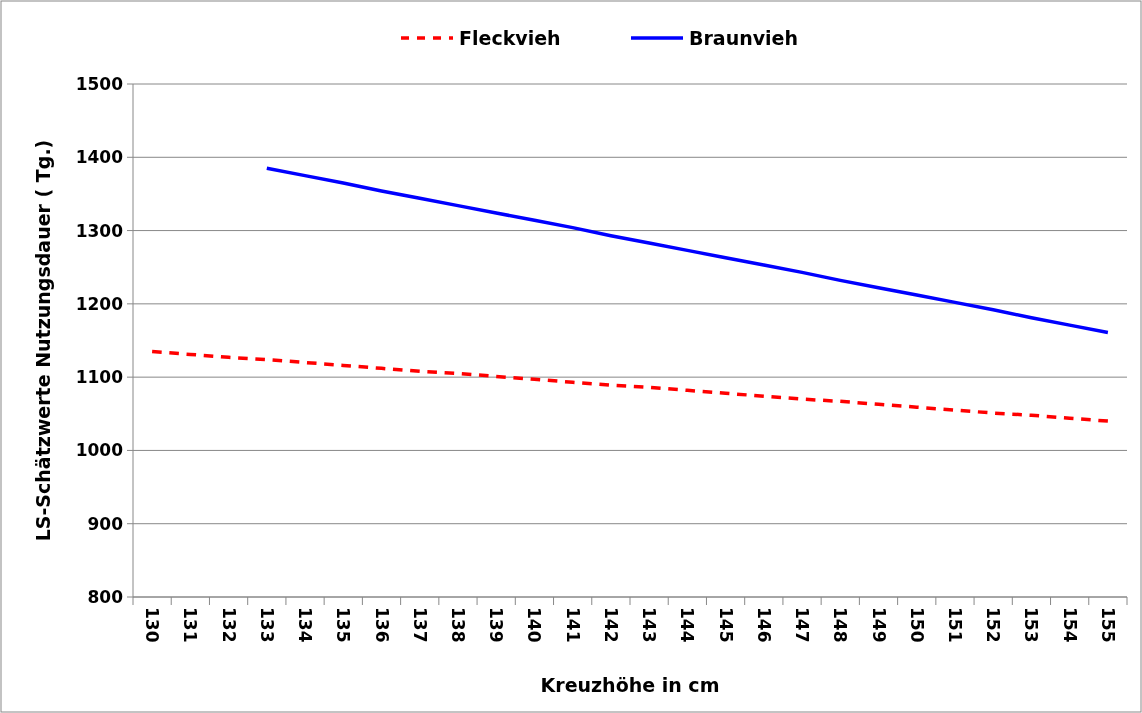  I want to click on y-tick-label: 800, so click(105, 596).